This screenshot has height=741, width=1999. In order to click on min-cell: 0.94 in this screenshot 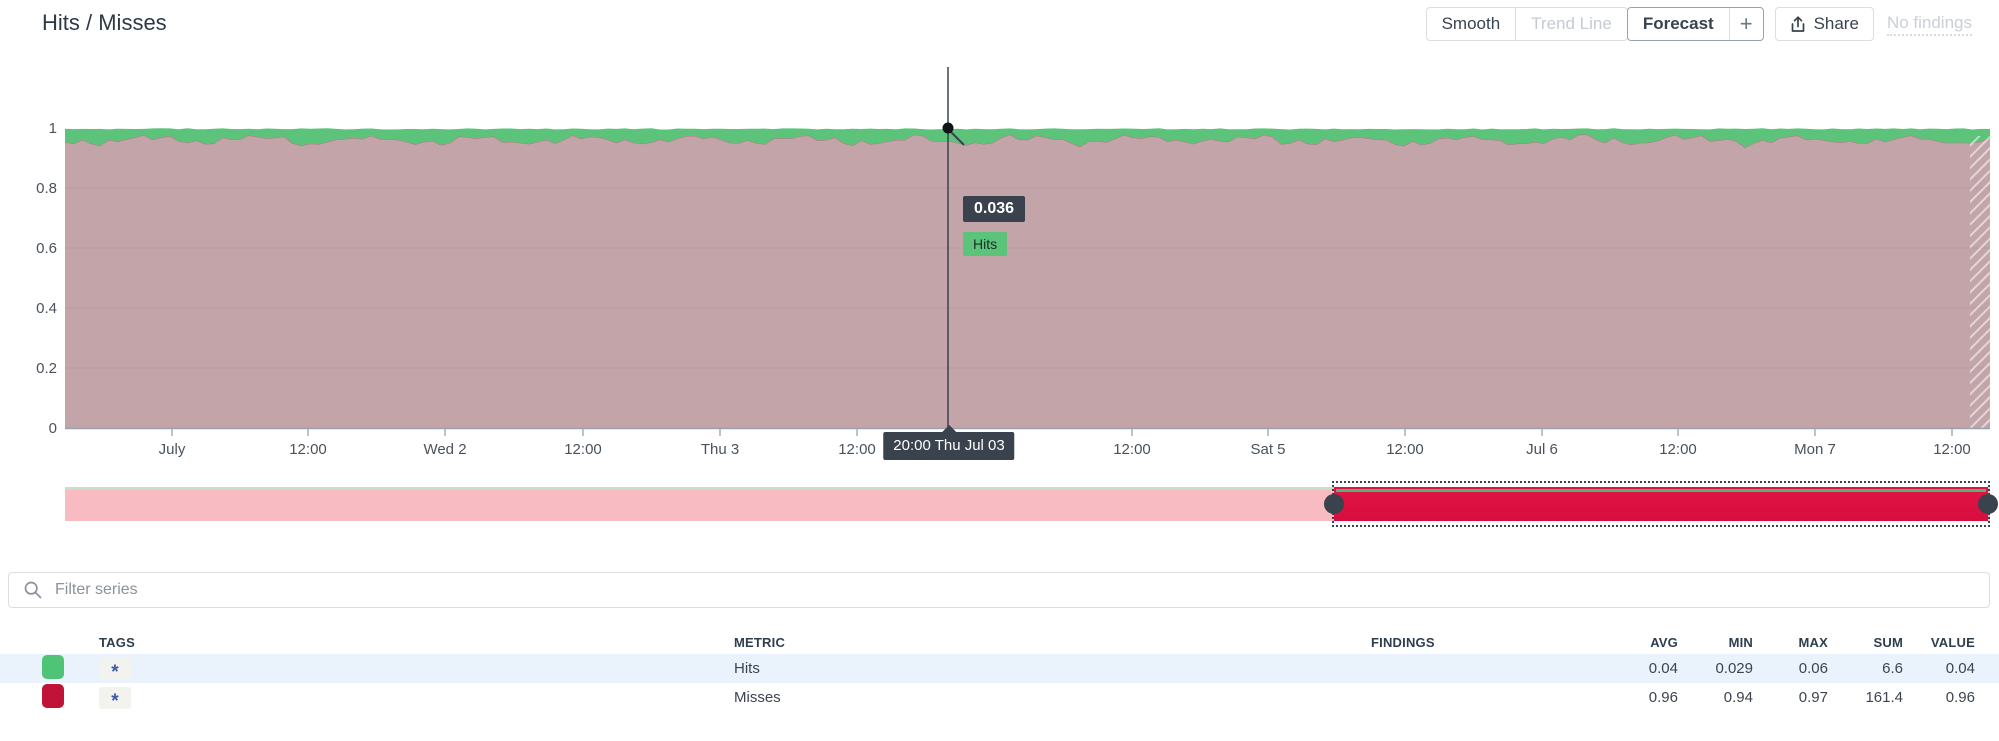, I will do `click(1738, 697)`.